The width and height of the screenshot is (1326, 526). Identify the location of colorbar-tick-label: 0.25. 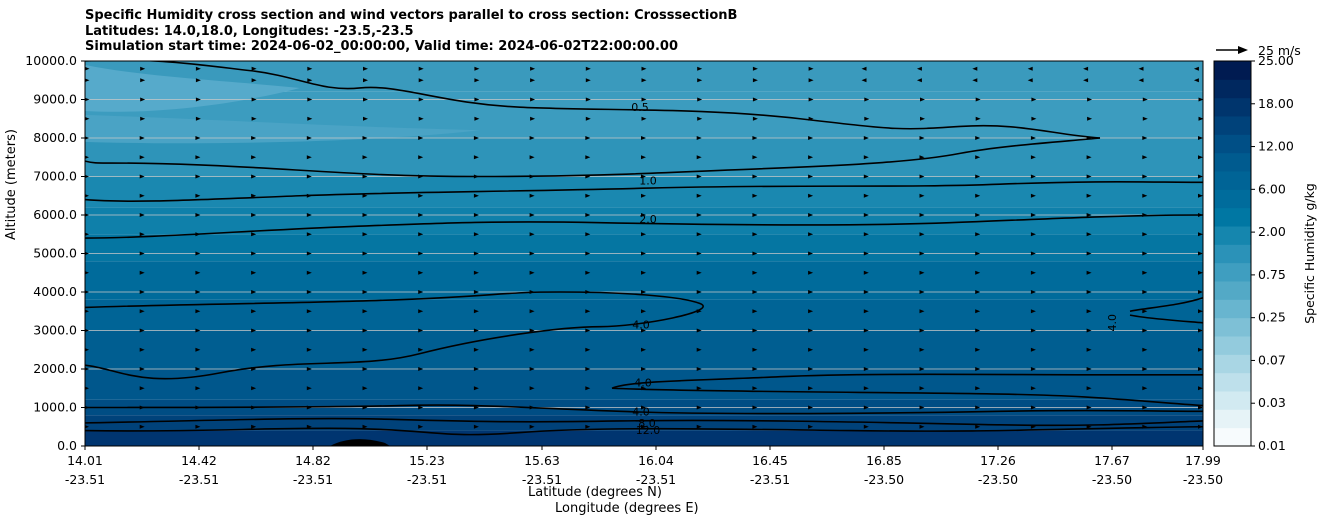
(1272, 317).